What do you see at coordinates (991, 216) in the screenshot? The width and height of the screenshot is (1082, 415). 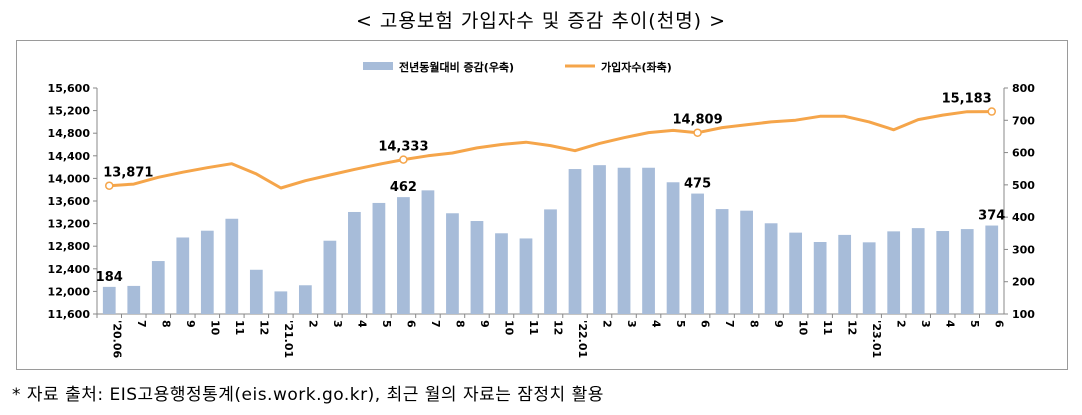 I see `bar-data-label: 374` at bounding box center [991, 216].